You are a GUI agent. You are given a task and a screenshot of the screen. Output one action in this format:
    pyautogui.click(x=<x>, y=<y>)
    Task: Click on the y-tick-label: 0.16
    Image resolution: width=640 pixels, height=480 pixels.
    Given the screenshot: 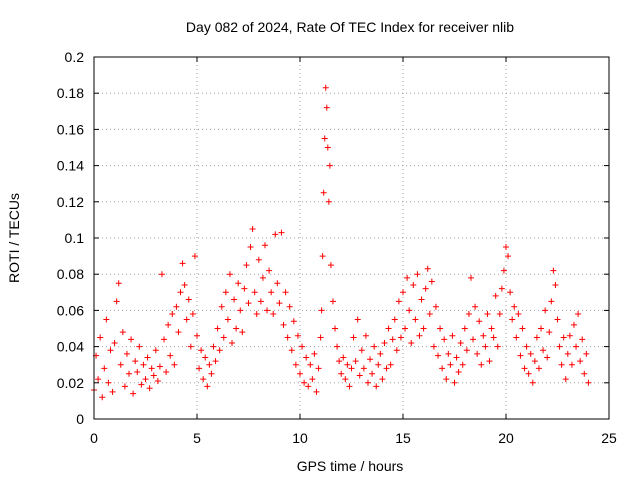 What is the action you would take?
    pyautogui.click(x=70, y=129)
    